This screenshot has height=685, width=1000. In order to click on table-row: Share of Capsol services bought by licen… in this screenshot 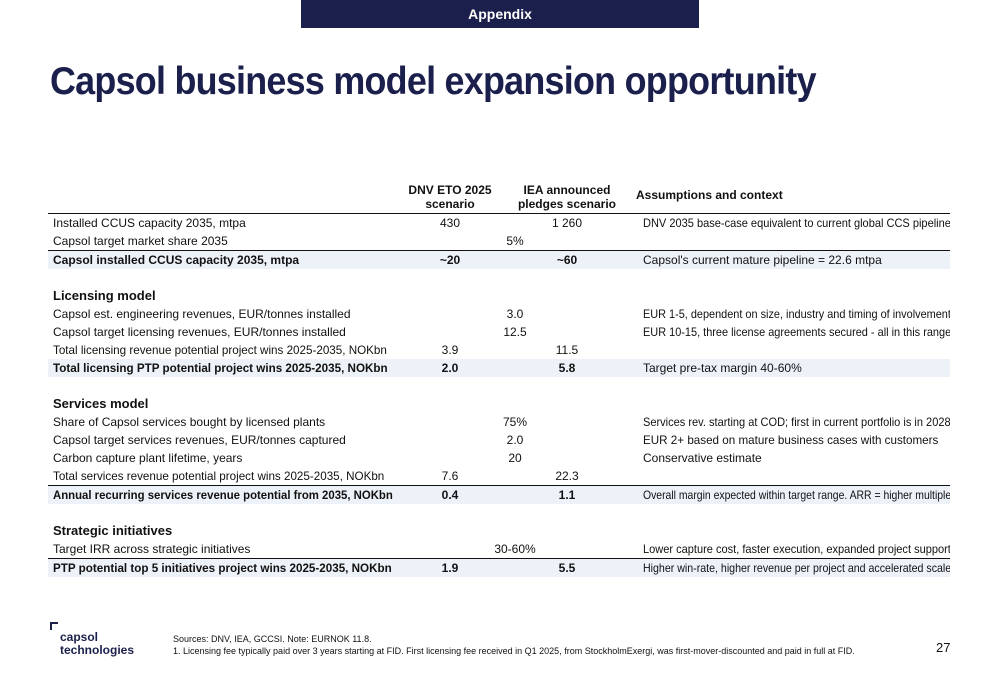, I will do `click(499, 422)`.